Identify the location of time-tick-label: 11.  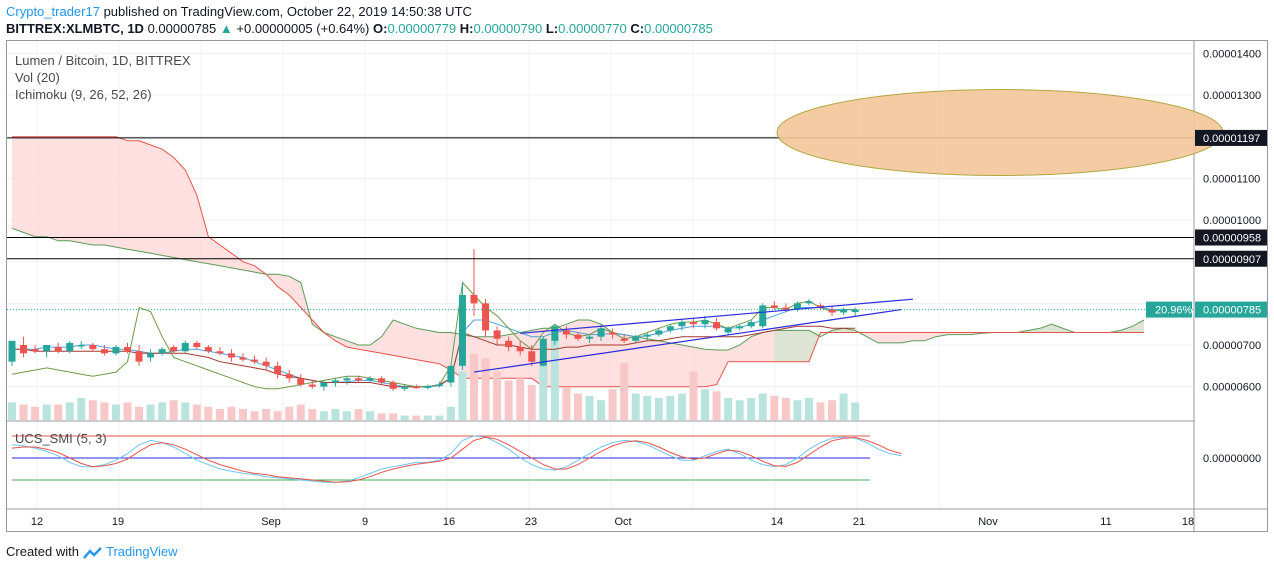
(1105, 522).